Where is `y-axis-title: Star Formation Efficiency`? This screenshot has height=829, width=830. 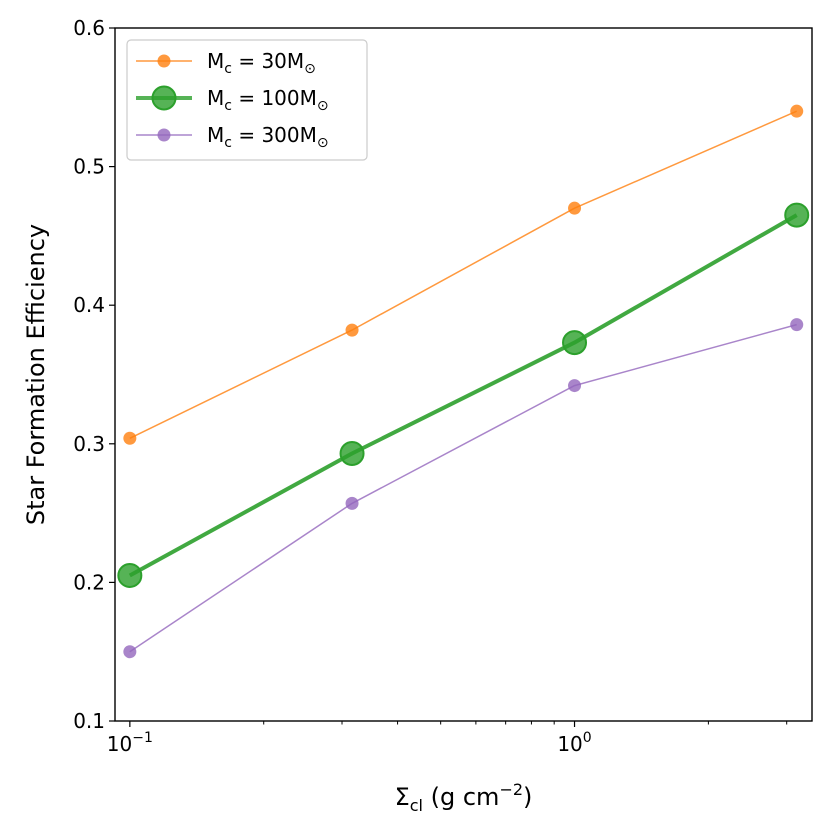
y-axis-title: Star Formation Efficiency is located at coordinates (36, 374).